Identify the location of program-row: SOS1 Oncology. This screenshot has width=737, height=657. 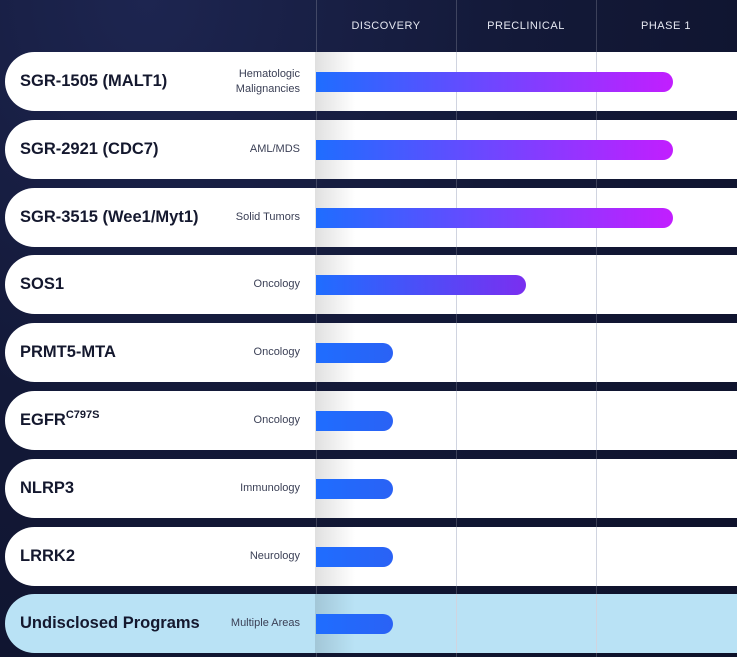
(371, 284).